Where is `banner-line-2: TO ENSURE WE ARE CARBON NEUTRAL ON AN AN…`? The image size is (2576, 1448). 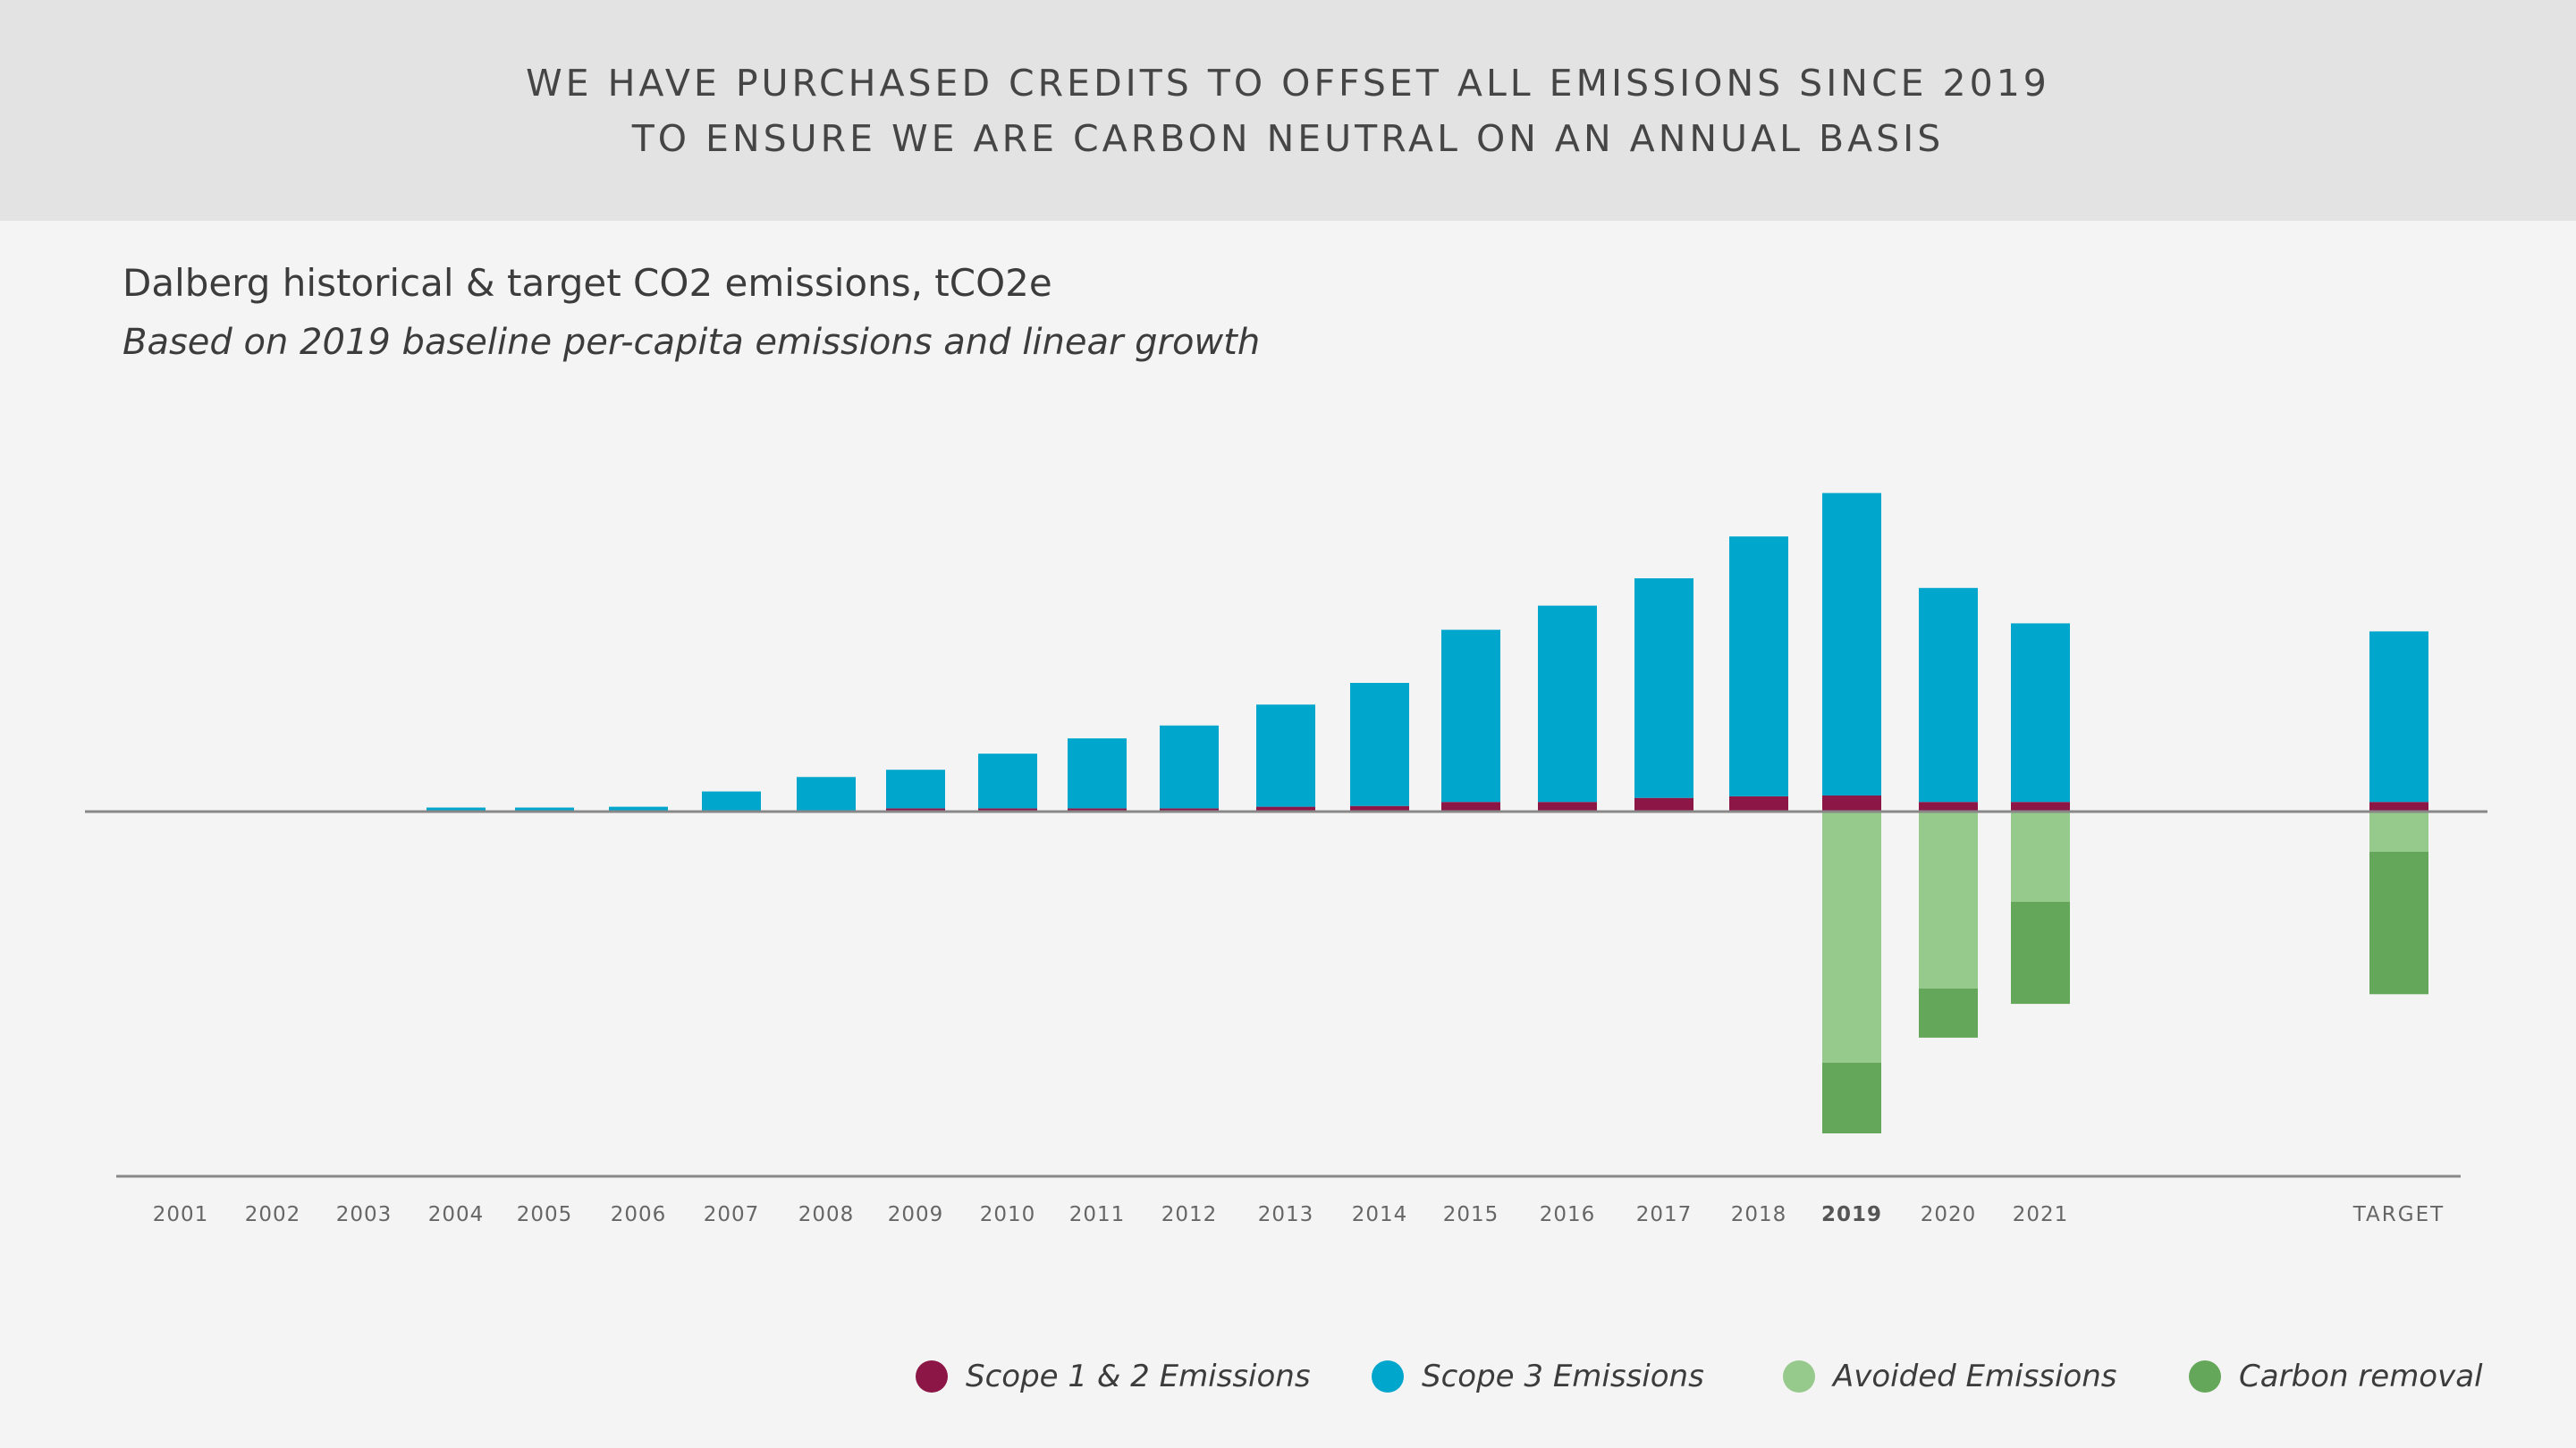
banner-line-2: TO ENSURE WE ARE CARBON NEUTRAL ON AN AN… is located at coordinates (1288, 138).